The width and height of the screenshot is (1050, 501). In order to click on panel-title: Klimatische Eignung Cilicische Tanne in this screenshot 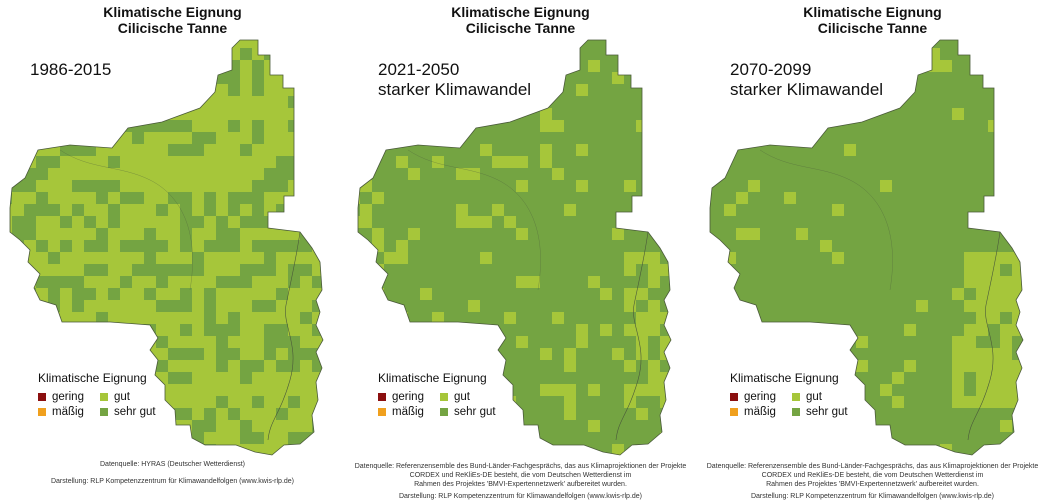, I will do `click(520, 20)`.